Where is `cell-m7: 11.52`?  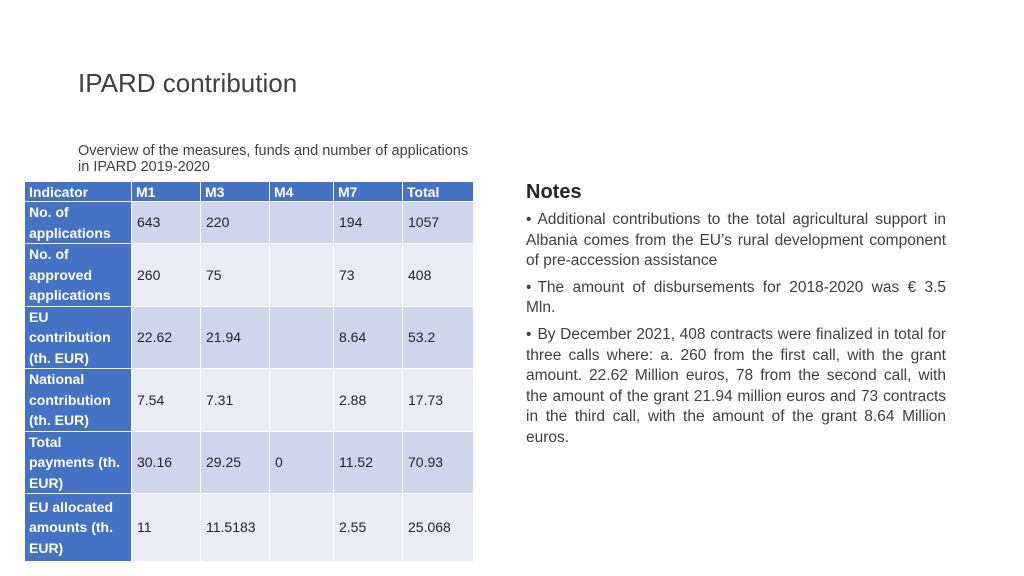 cell-m7: 11.52 is located at coordinates (368, 462).